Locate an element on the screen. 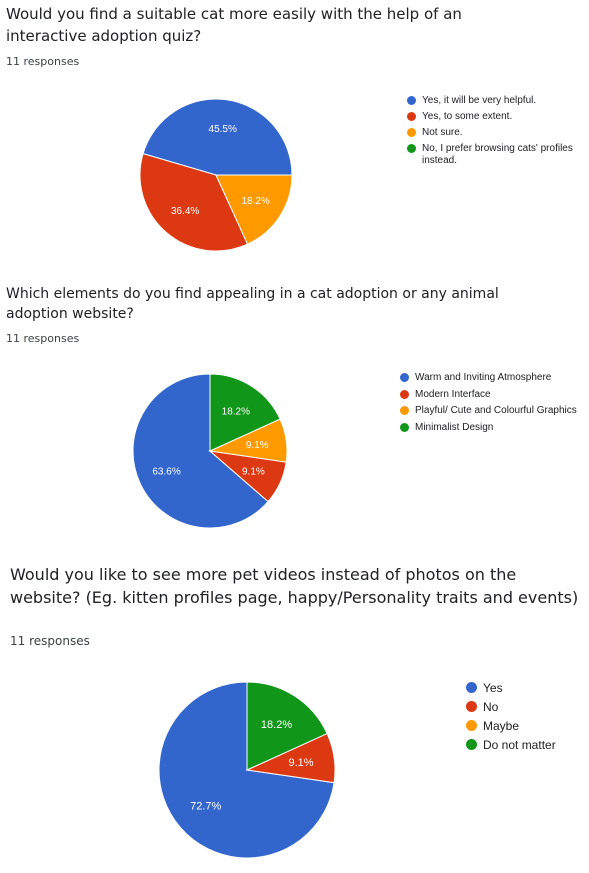 Image resolution: width=589 pixels, height=873 pixels. pie-slice-minimalist-design is located at coordinates (245, 412).